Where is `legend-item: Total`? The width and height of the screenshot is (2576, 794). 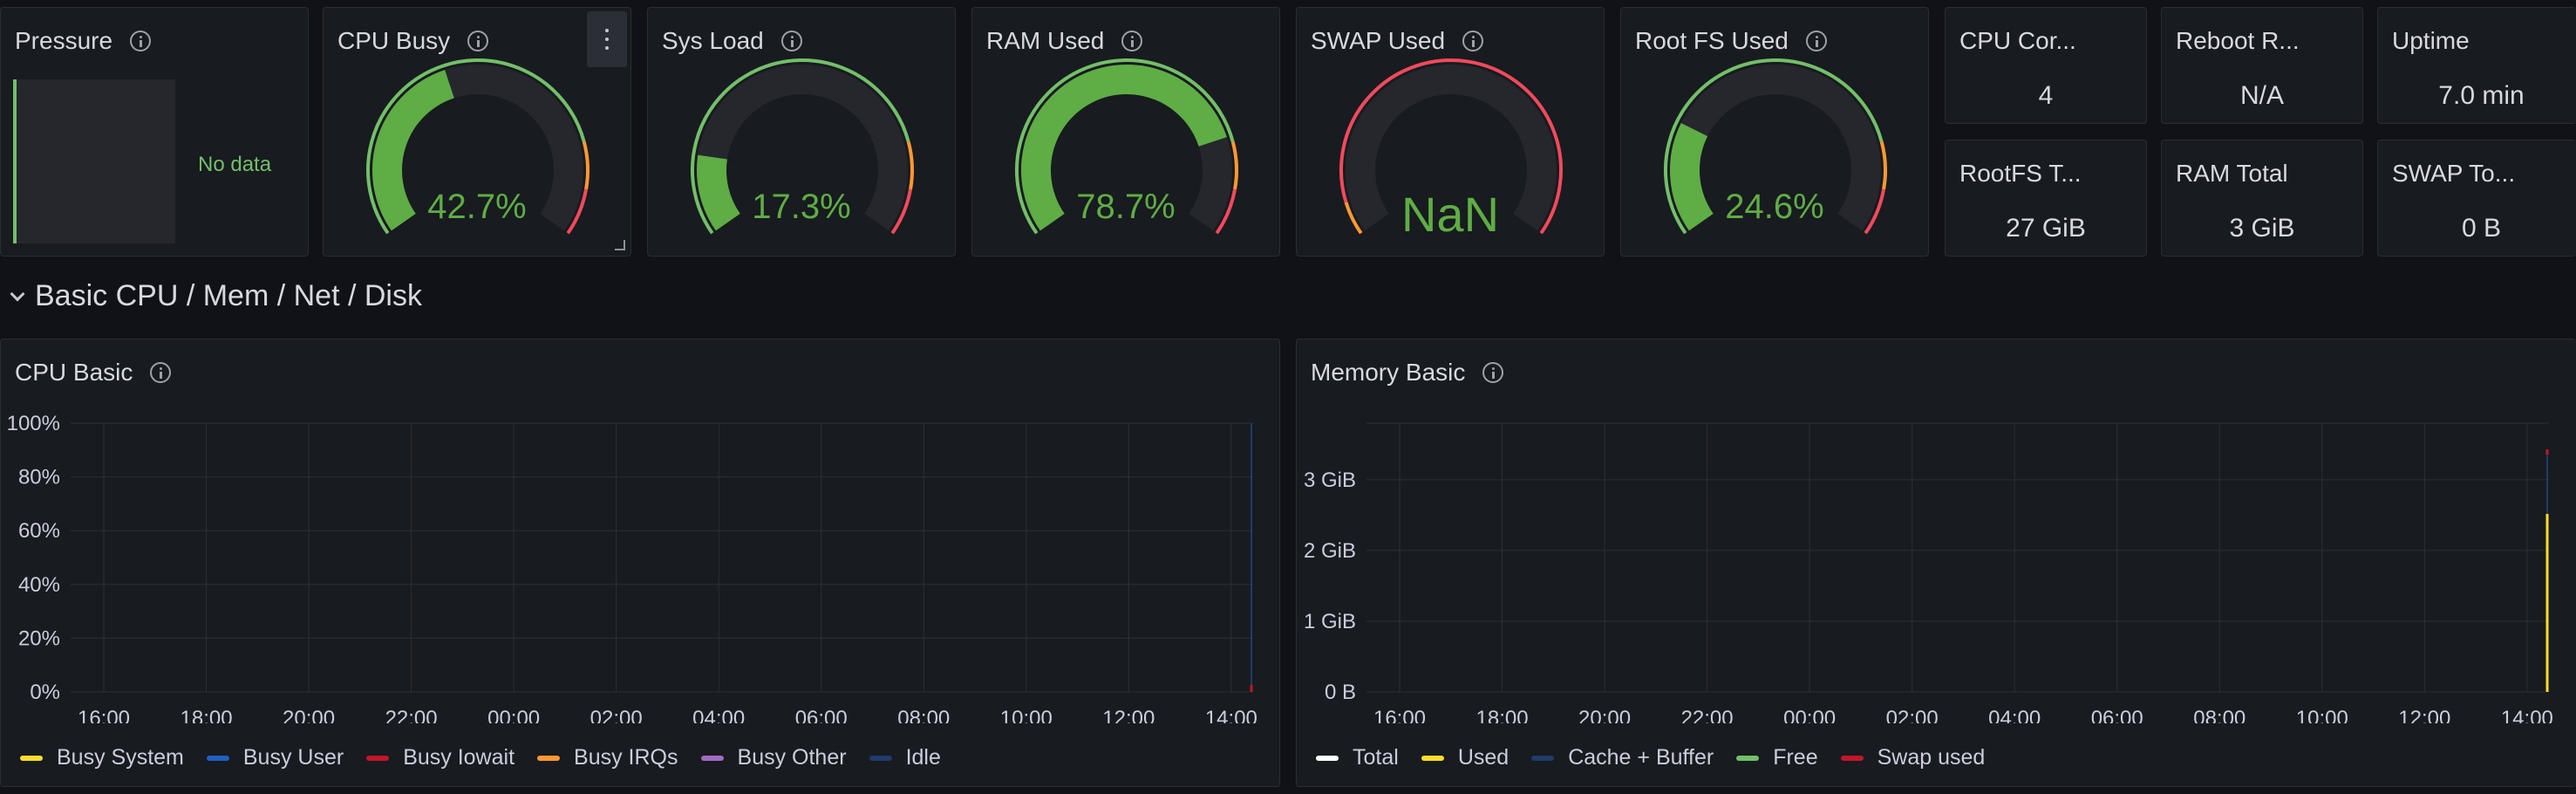
legend-item: Total is located at coordinates (1357, 757).